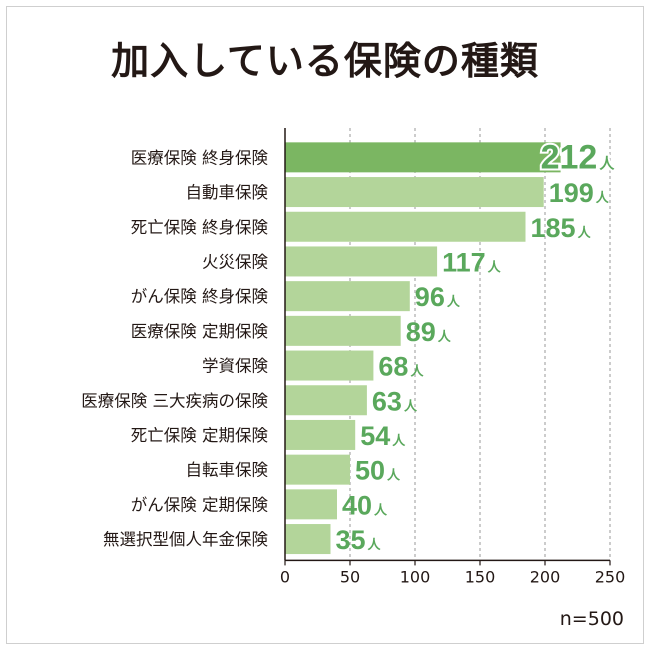  What do you see at coordinates (227, 470) in the screenshot?
I see `category-label: 自転車保険` at bounding box center [227, 470].